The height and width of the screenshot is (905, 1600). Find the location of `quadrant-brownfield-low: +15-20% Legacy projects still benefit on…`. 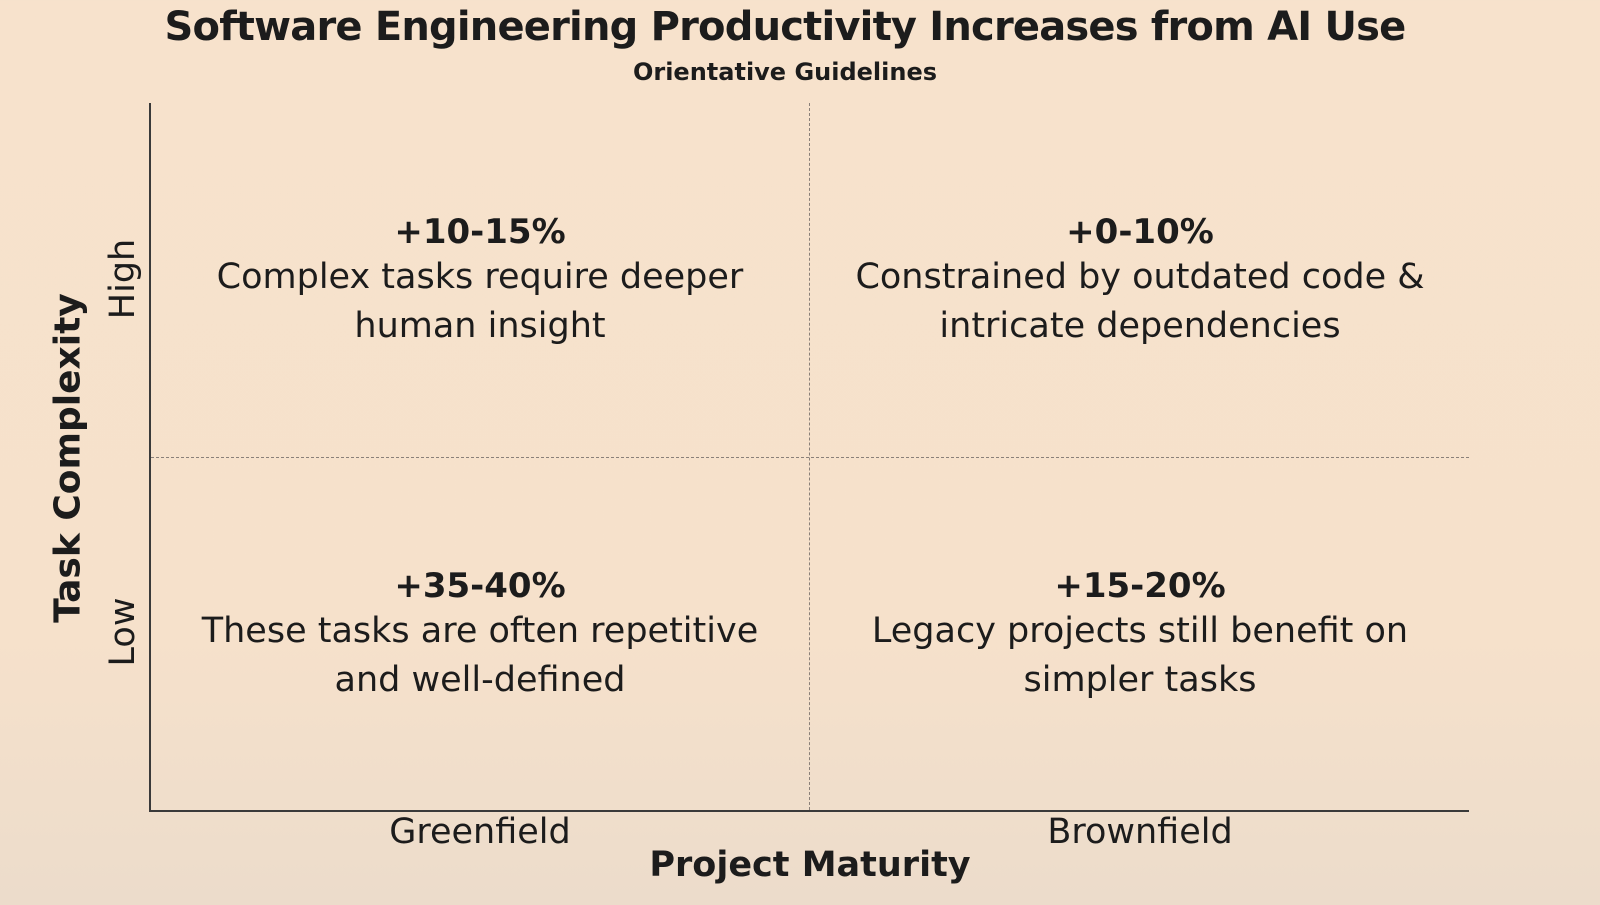

quadrant-brownfield-low: +15-20% Legacy projects still benefit on… is located at coordinates (1140, 635).